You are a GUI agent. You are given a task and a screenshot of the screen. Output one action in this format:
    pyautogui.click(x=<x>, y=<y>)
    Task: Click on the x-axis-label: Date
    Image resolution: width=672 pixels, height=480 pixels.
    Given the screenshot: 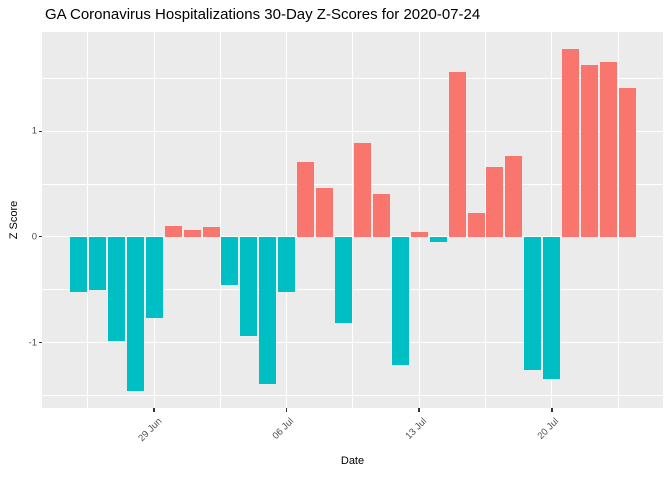 What is the action you would take?
    pyautogui.click(x=352, y=461)
    